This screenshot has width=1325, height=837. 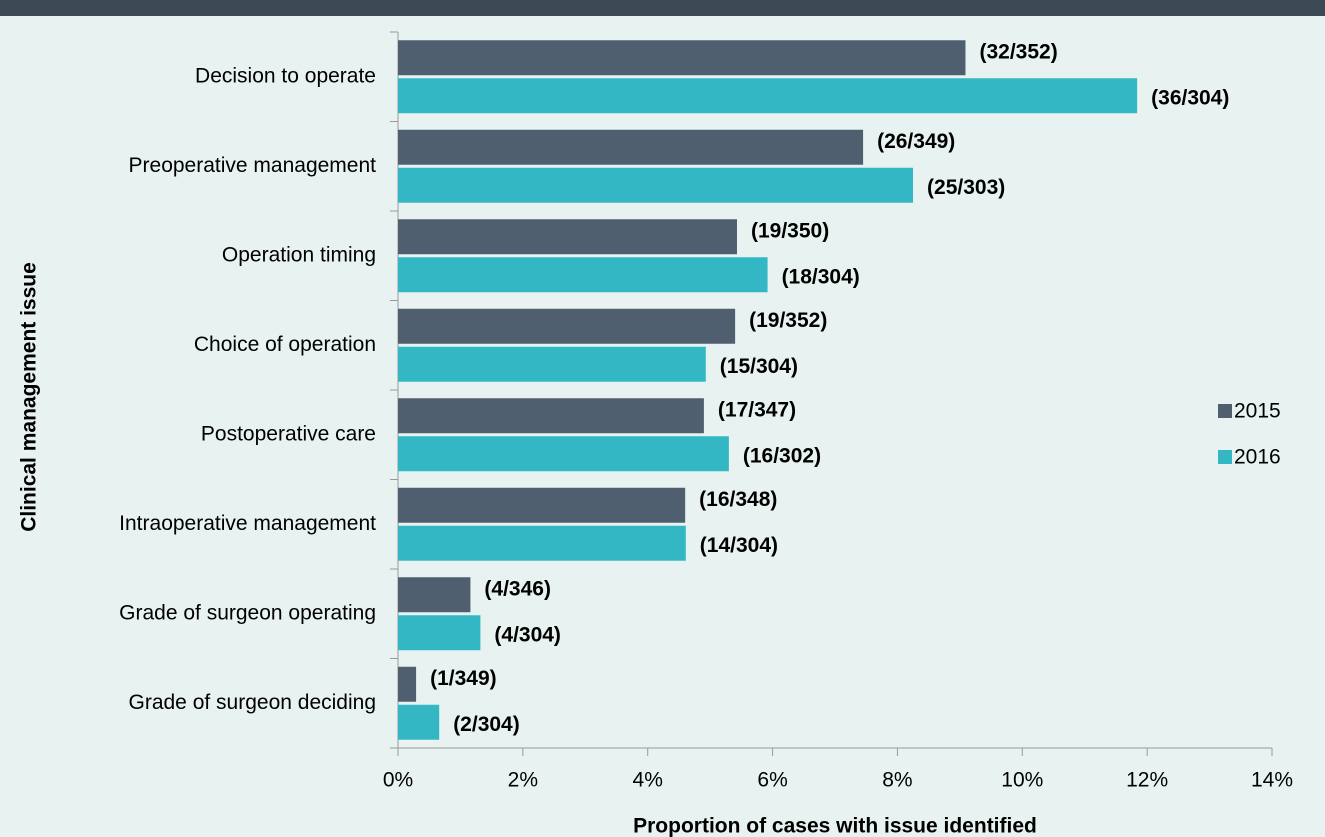 I want to click on title-bar, so click(x=662, y=8).